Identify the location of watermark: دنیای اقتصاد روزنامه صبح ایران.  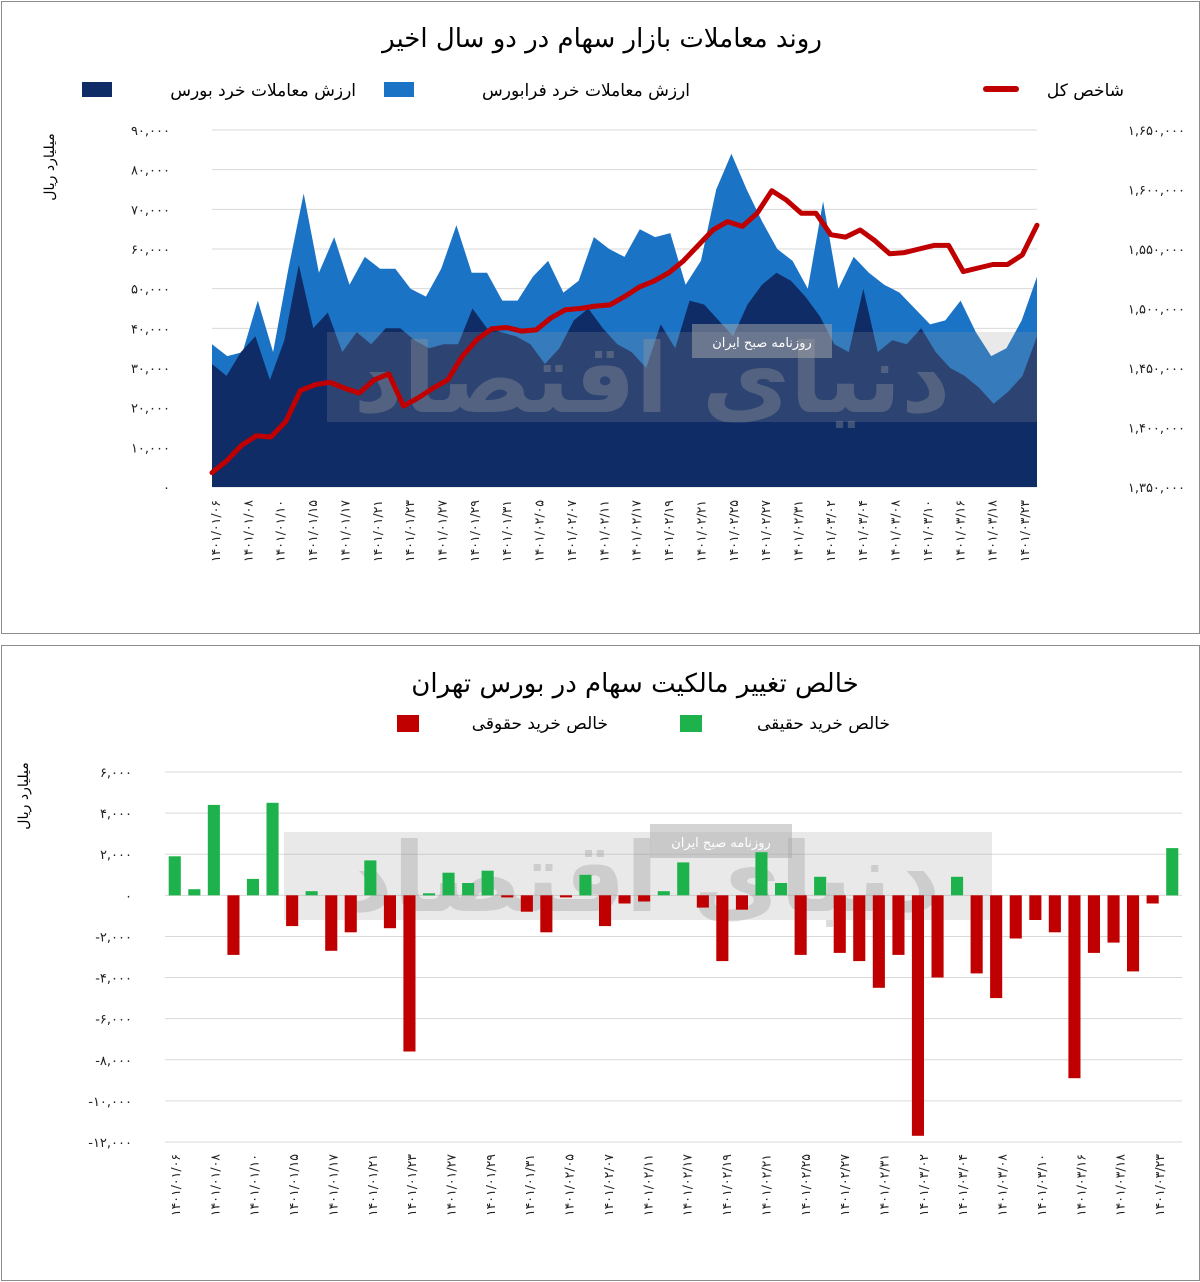
(682, 379).